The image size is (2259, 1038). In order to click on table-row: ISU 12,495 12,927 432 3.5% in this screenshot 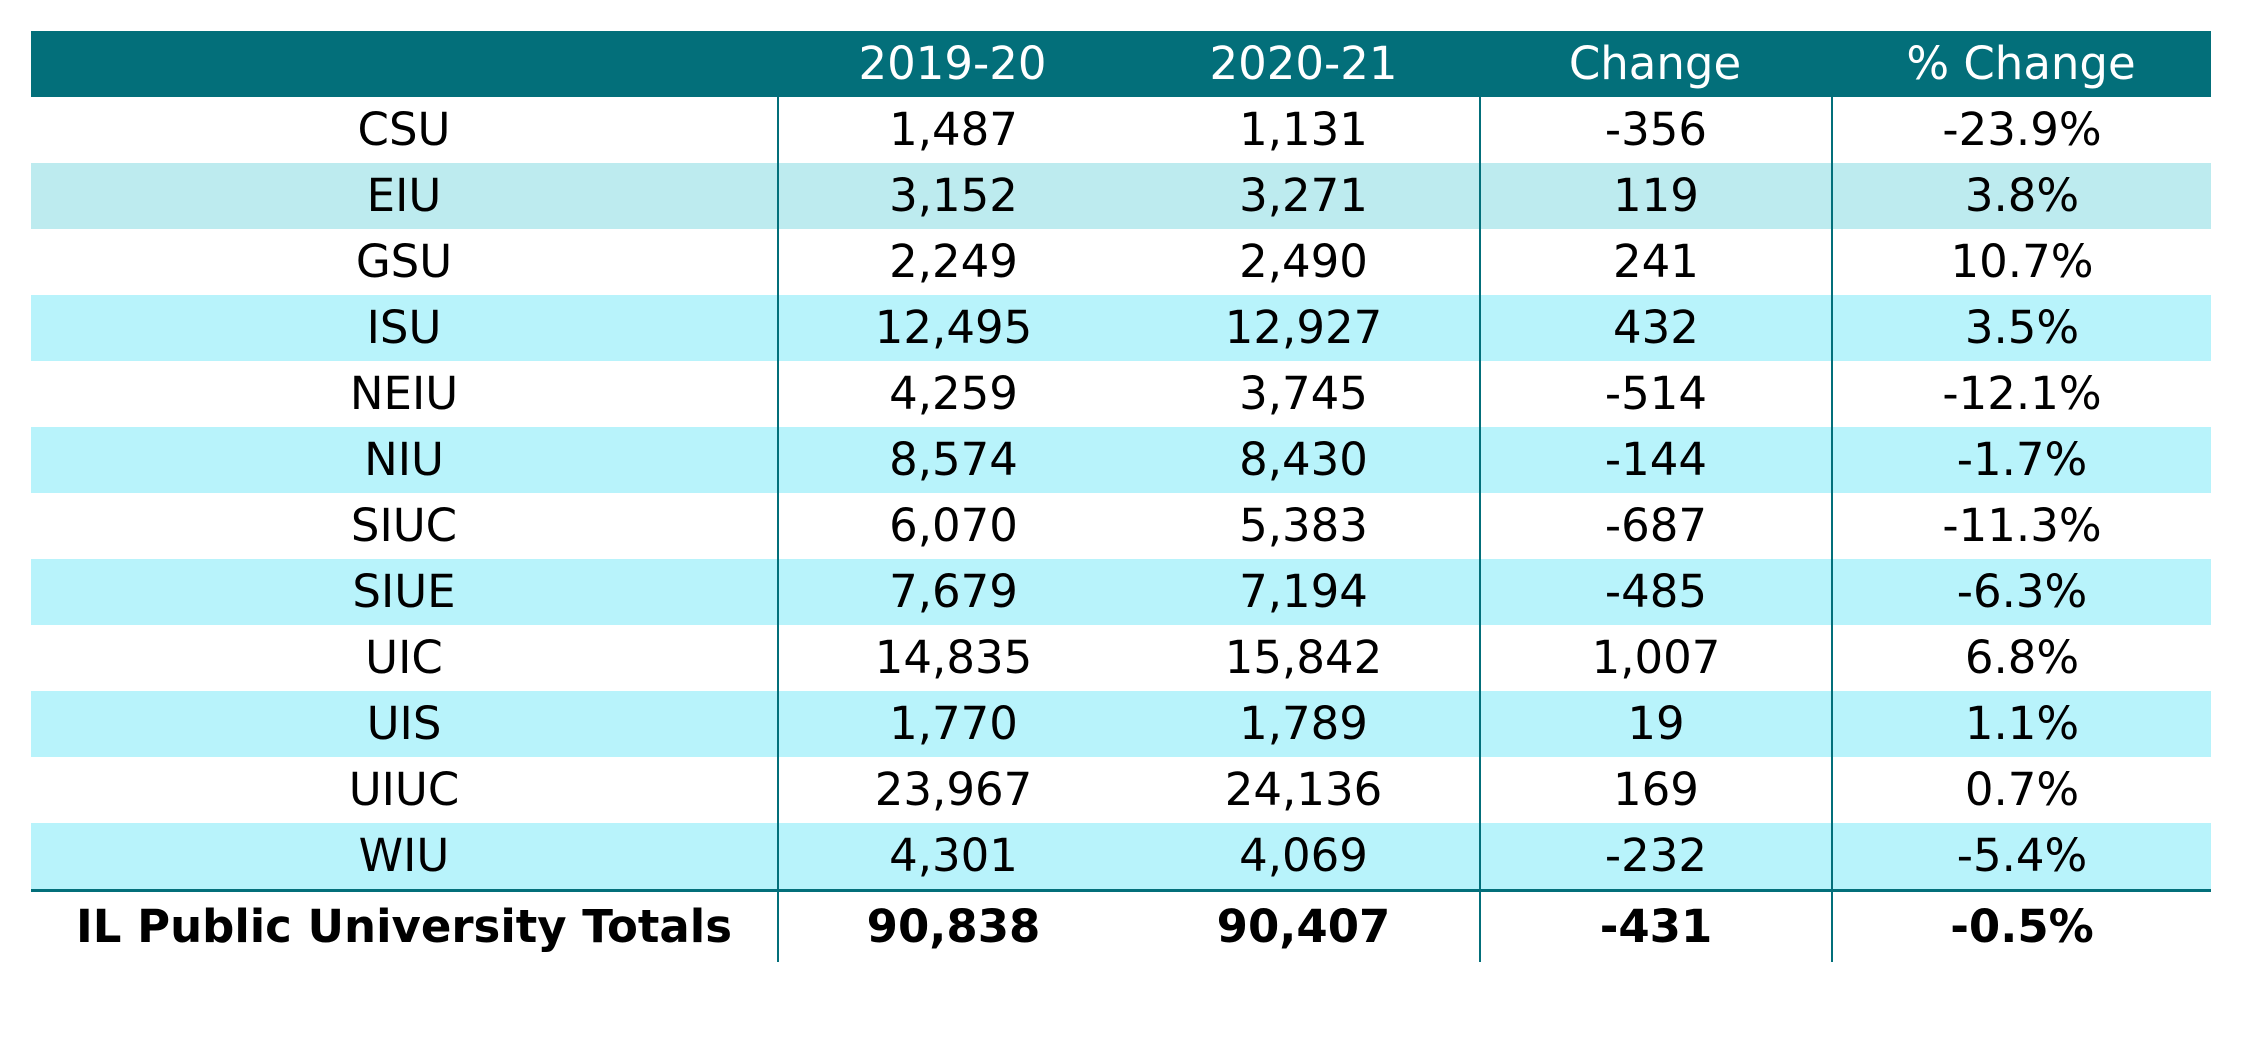, I will do `click(1121, 328)`.